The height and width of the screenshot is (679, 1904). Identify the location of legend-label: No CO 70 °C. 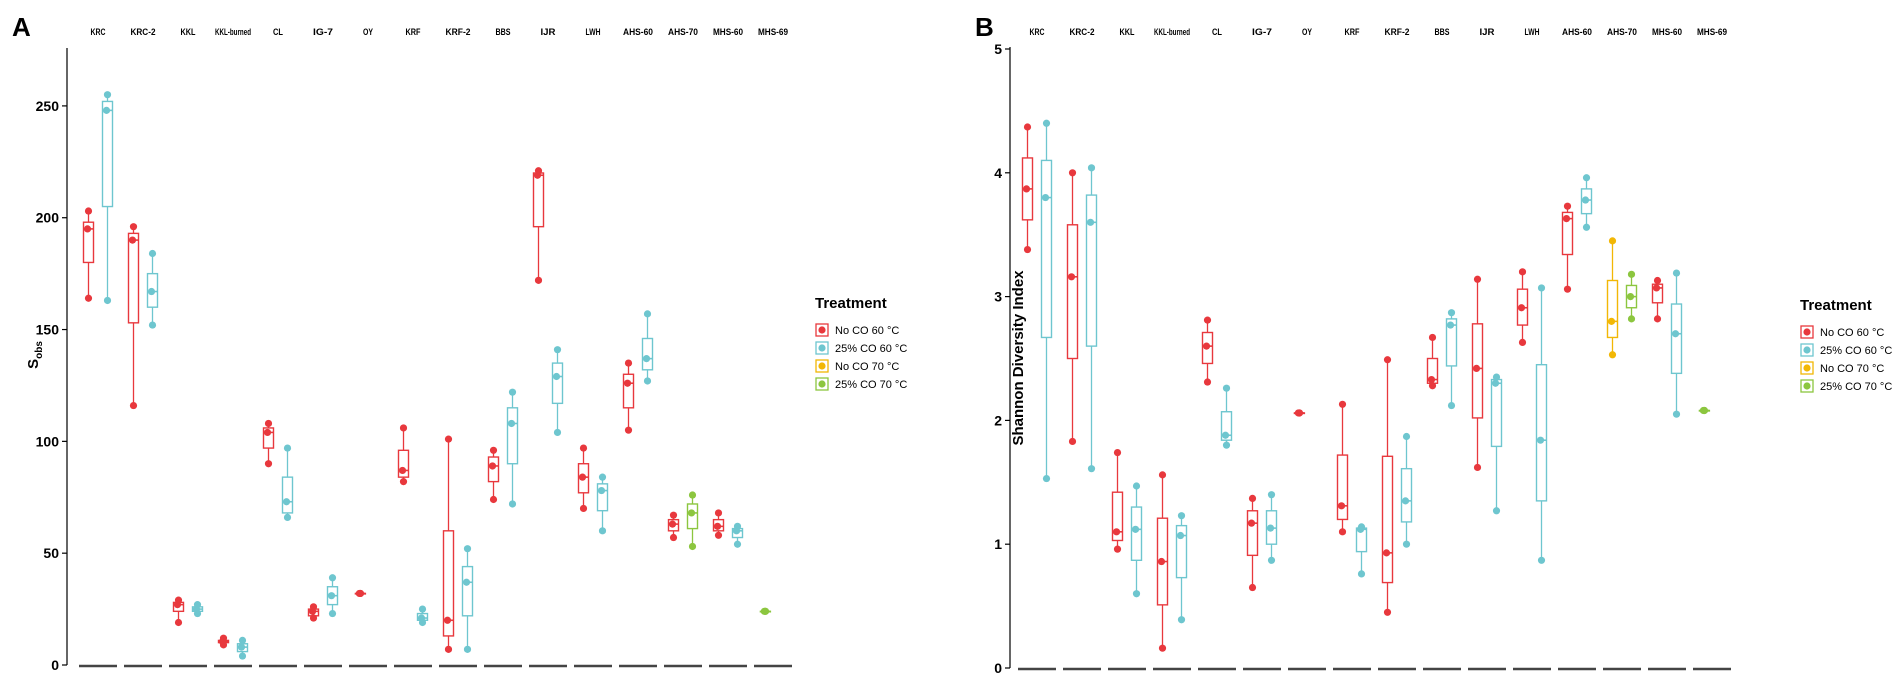
(1852, 369).